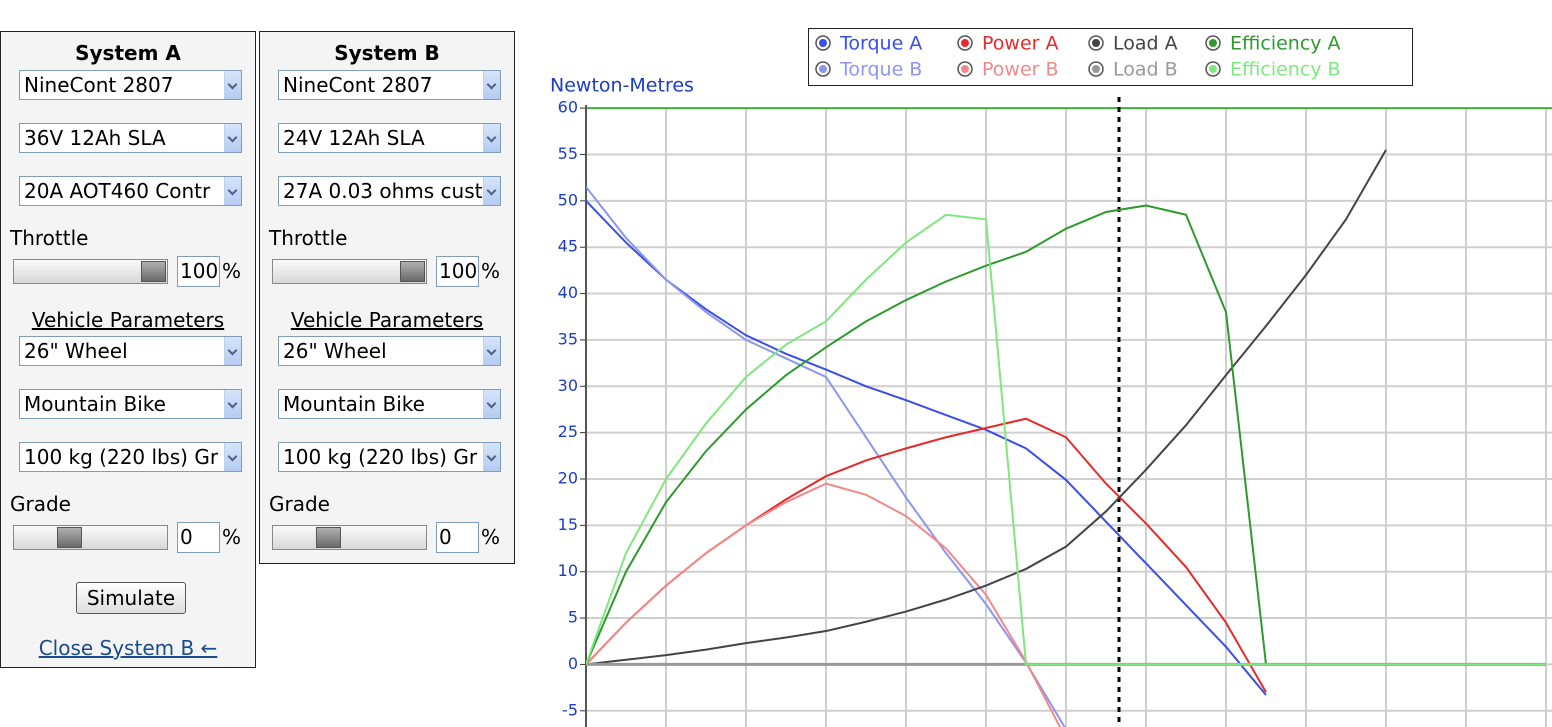 This screenshot has width=1552, height=727. Describe the element at coordinates (389, 191) in the screenshot. I see `dropdown: 27A 0.03 ohms cust` at that location.